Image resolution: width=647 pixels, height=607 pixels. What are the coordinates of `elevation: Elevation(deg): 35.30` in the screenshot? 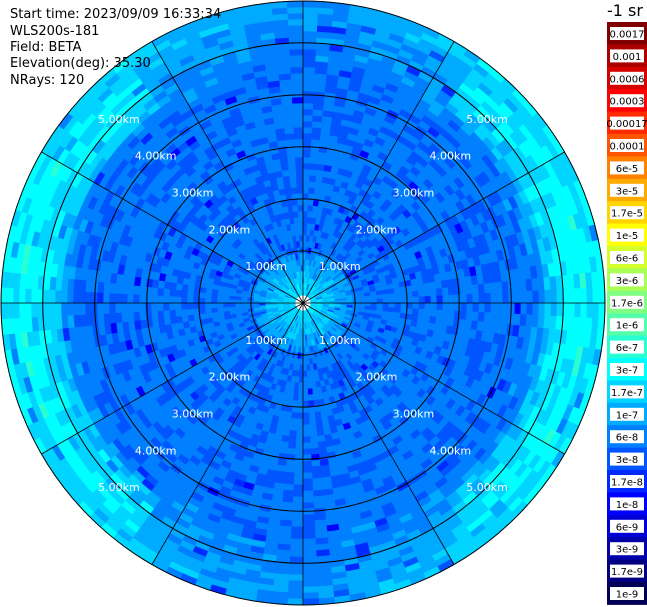 It's located at (80, 63).